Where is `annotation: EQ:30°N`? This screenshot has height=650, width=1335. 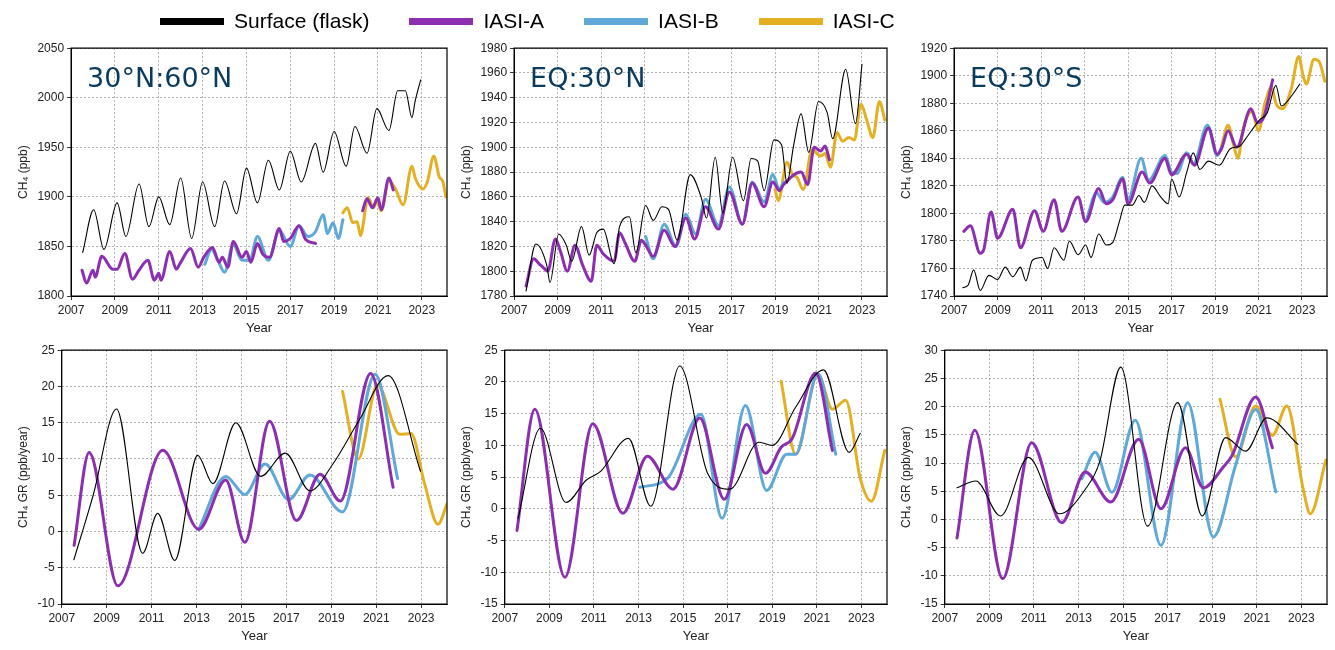
annotation: EQ:30°N is located at coordinates (588, 77).